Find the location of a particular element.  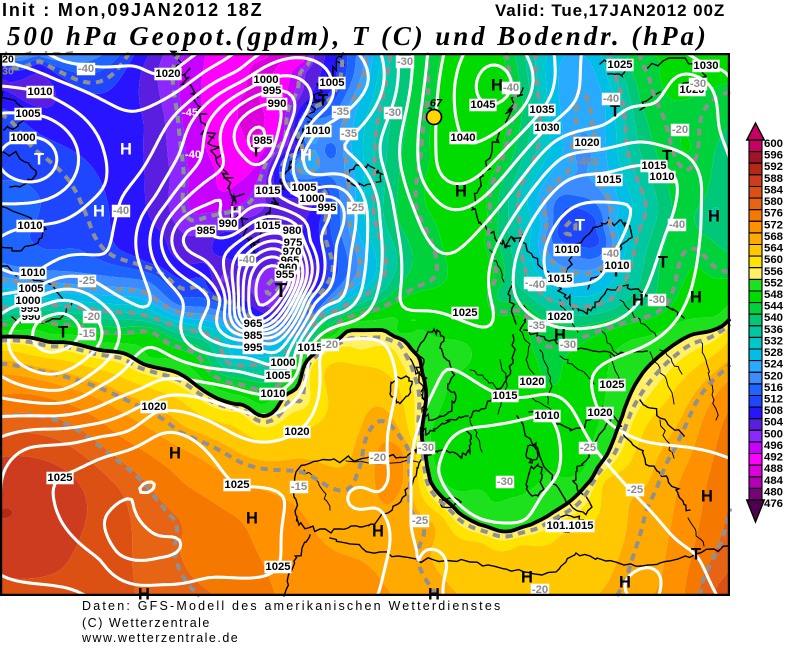

svg-text: 532 is located at coordinates (773, 341).